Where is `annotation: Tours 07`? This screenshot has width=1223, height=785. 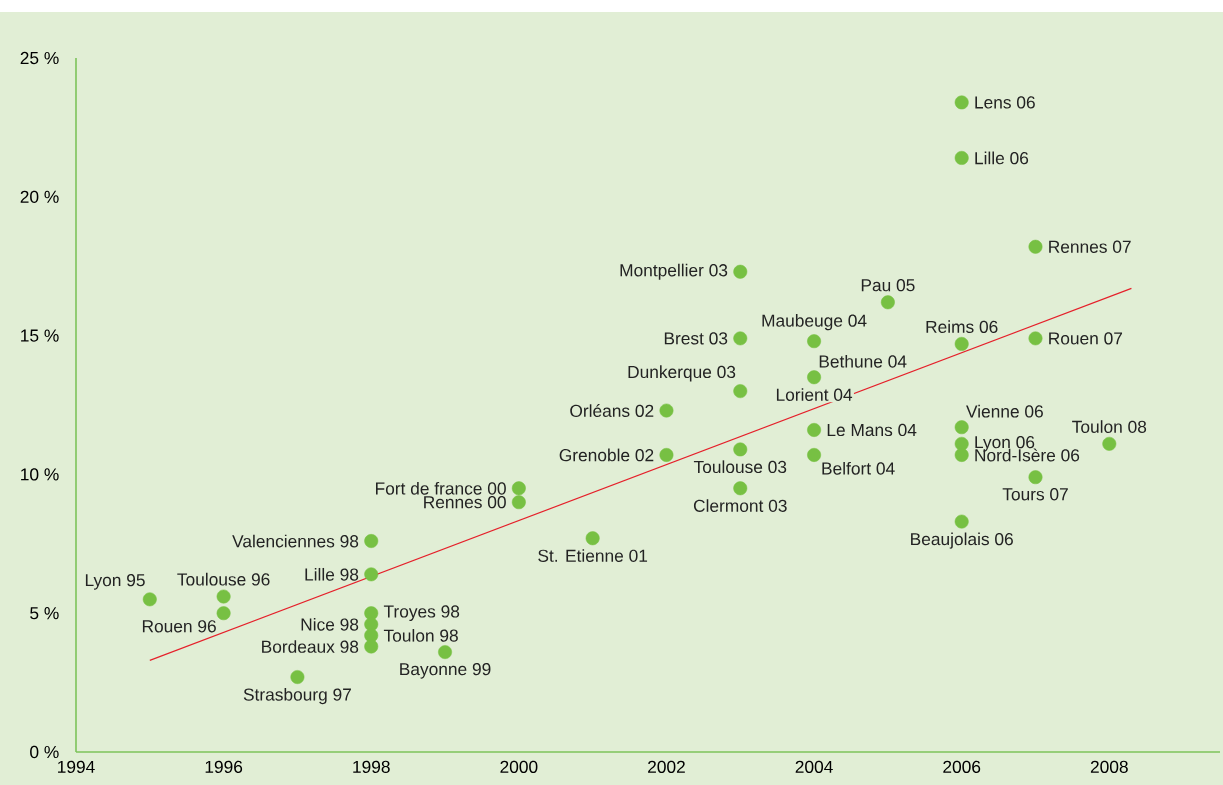 annotation: Tours 07 is located at coordinates (1035, 494).